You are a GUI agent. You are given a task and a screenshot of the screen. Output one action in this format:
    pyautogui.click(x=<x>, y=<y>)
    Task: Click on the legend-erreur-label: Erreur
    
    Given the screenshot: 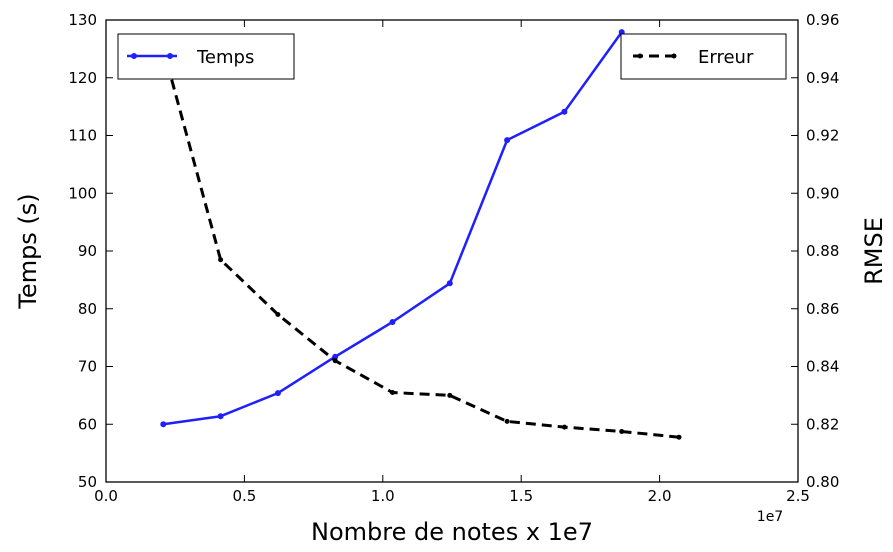 What is the action you would take?
    pyautogui.click(x=726, y=57)
    